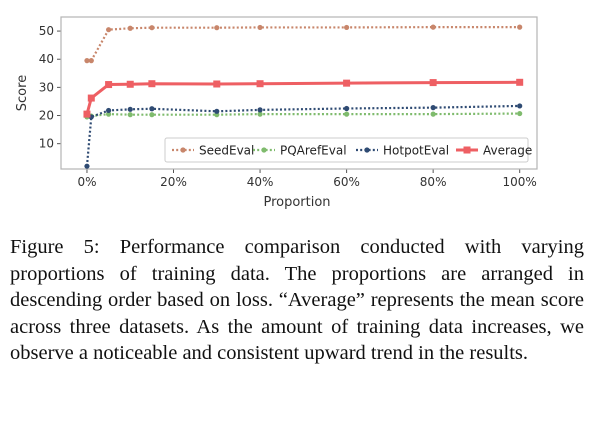  I want to click on legend: SeedEval PQArefEval HotpotEval Average, so click(348, 150).